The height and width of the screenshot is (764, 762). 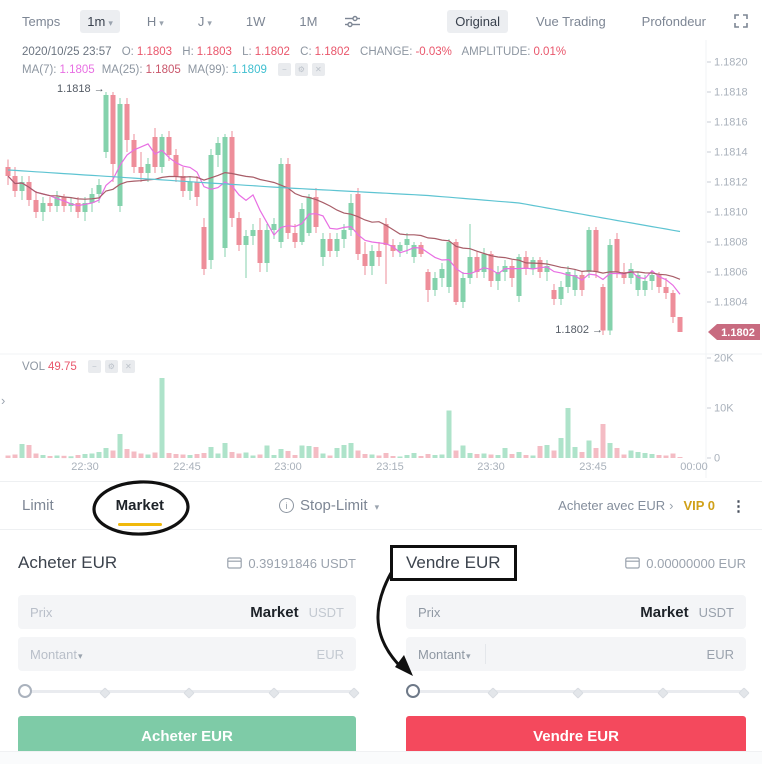 I want to click on ma25-value: 1.1805, so click(x=163, y=69).